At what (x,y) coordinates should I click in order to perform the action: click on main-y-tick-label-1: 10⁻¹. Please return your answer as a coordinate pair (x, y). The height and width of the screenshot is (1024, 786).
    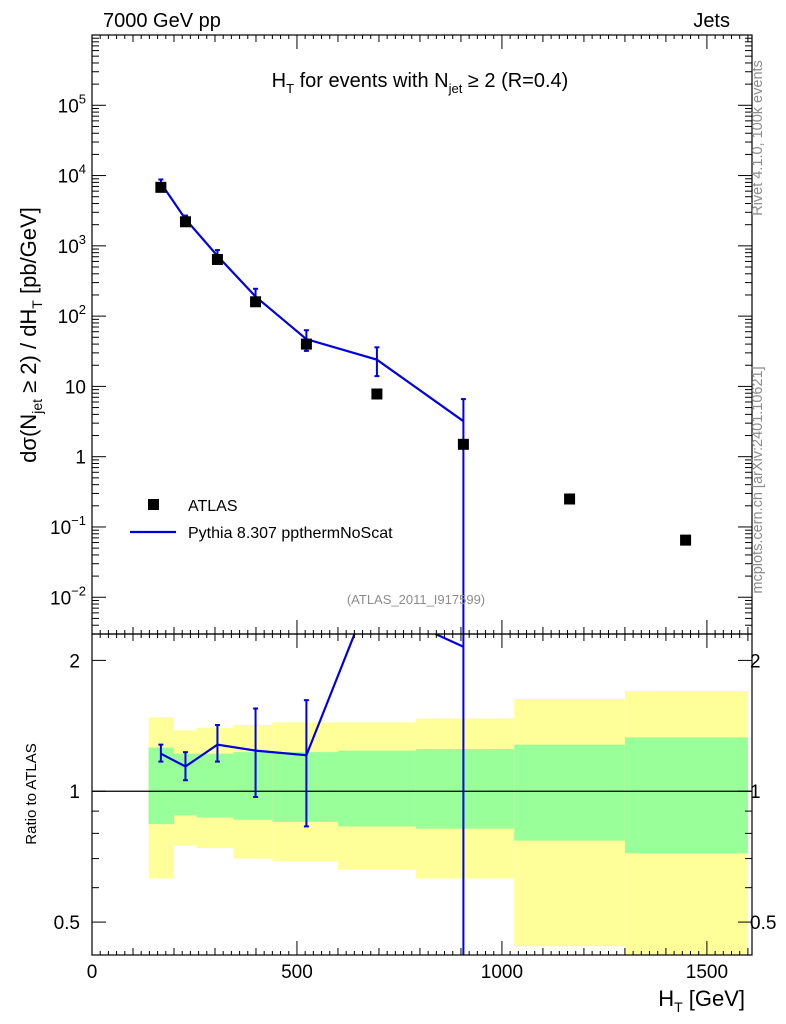
    Looking at the image, I should click on (68, 526).